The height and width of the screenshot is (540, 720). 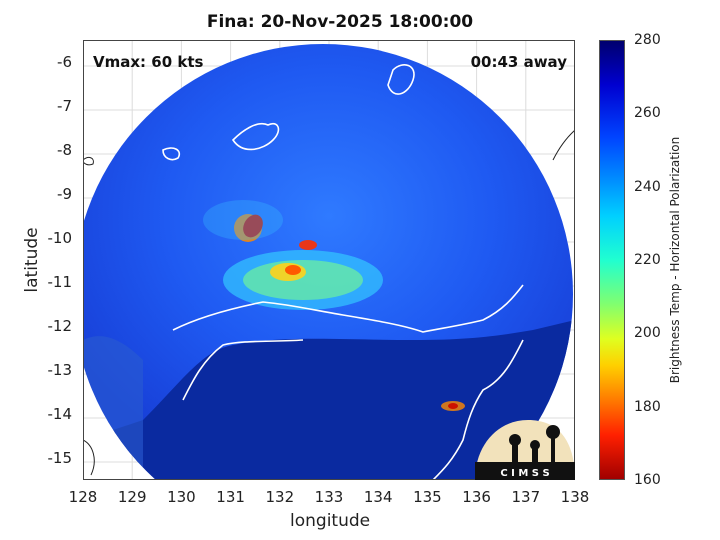 I want to click on cimss-logo: C I M S S, so click(x=525, y=450).